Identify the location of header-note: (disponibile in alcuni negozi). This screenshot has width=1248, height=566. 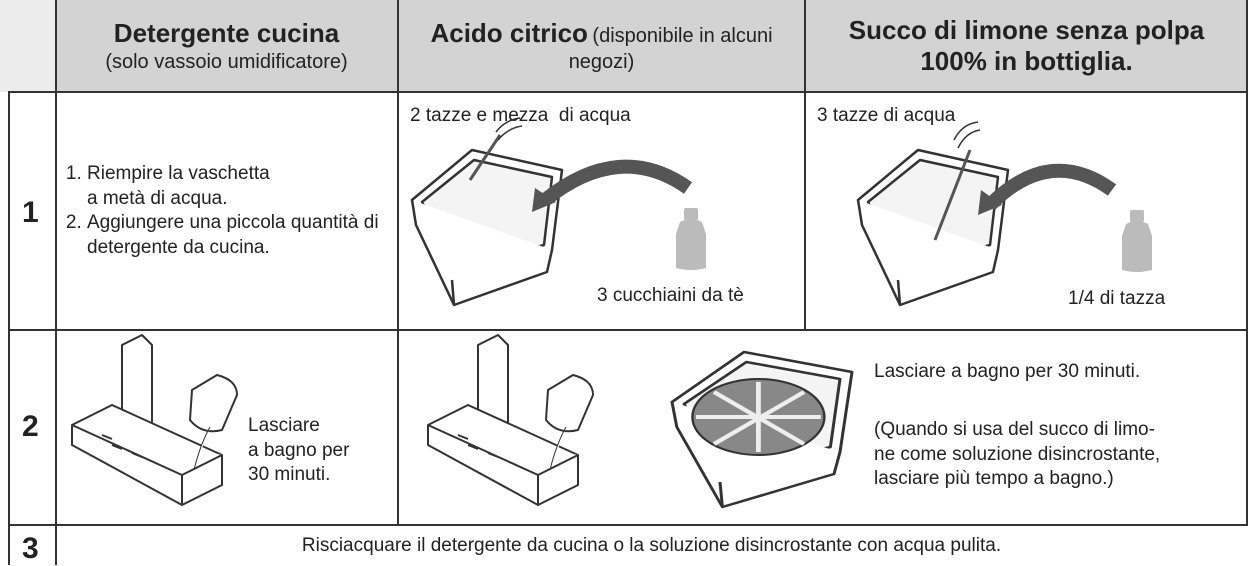
(670, 49).